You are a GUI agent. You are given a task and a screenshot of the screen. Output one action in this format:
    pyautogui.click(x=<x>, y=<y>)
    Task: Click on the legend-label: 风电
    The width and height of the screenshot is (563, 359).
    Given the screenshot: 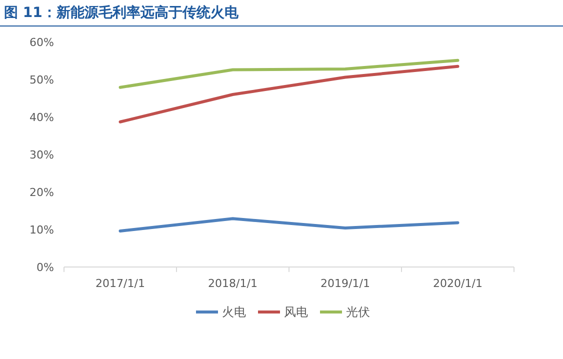 What is the action you would take?
    pyautogui.click(x=296, y=312)
    